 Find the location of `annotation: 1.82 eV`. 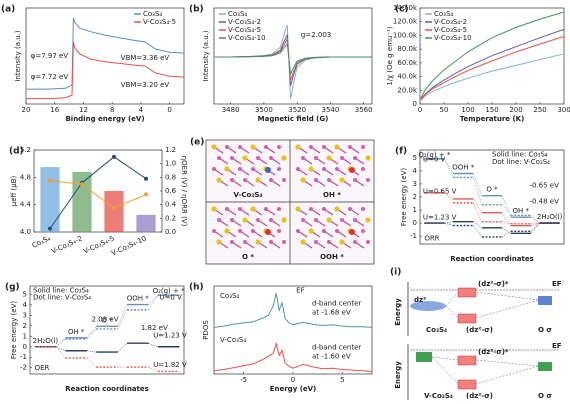

annotation: 1.82 eV is located at coordinates (154, 328).